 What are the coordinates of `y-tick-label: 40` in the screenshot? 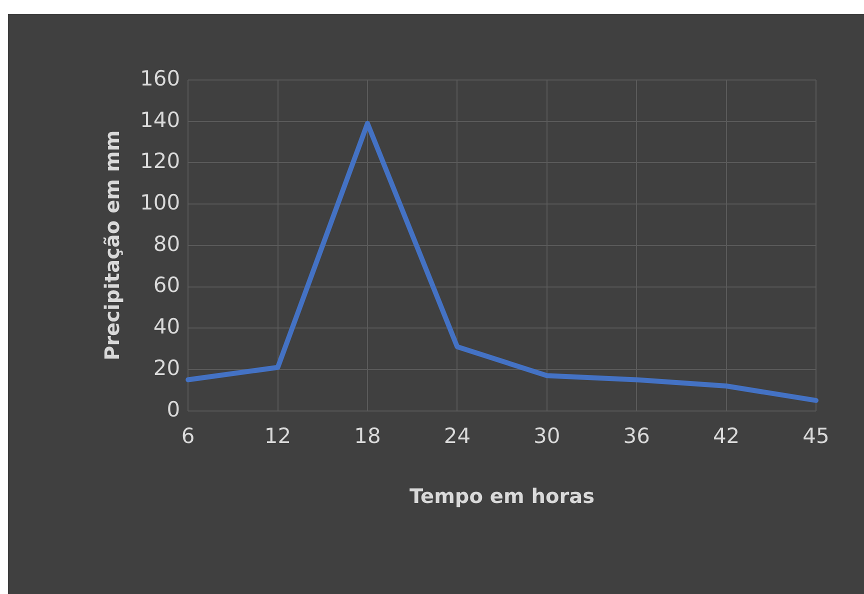 It's located at (166, 326).